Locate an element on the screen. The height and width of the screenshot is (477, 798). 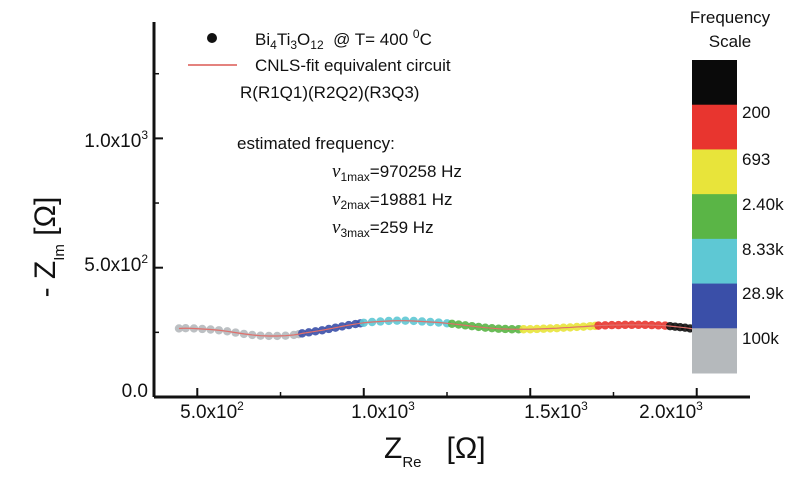
nu1-label: ν1max=970258 Hz is located at coordinates (397, 172).